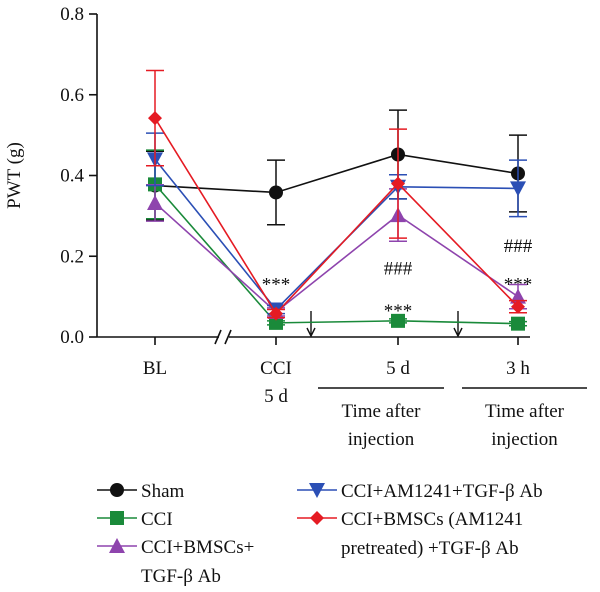 This screenshot has width=600, height=592. Describe the element at coordinates (163, 491) in the screenshot. I see `legend-label: Sham` at that location.